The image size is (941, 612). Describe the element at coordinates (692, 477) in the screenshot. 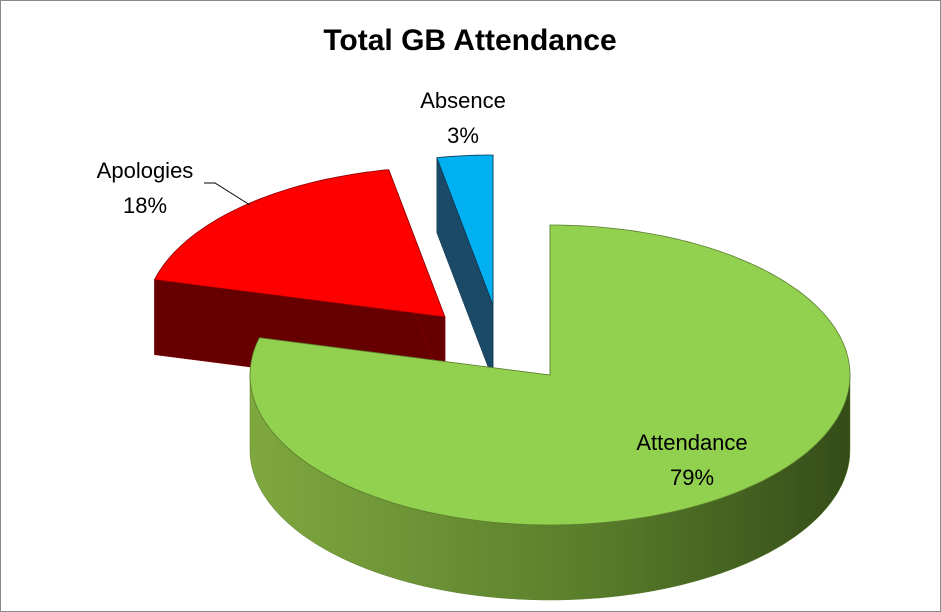

I see `data-label-value: 79%` at that location.